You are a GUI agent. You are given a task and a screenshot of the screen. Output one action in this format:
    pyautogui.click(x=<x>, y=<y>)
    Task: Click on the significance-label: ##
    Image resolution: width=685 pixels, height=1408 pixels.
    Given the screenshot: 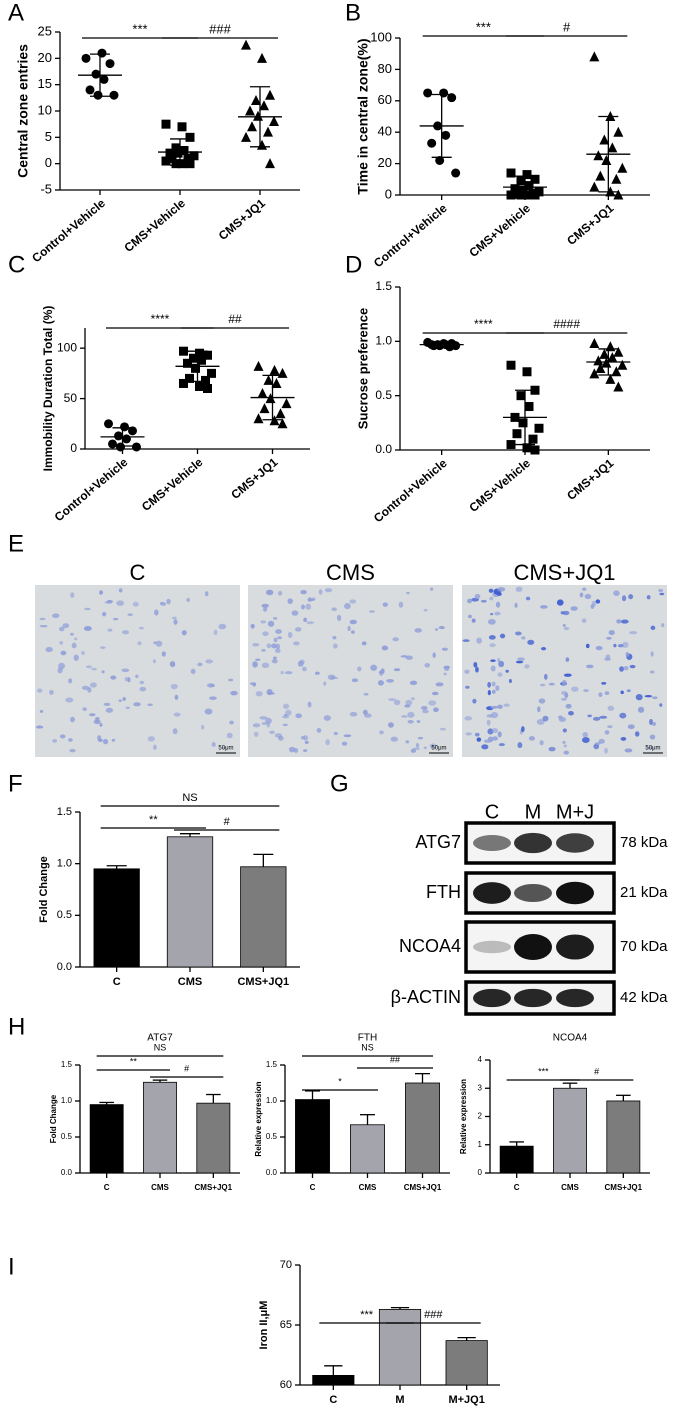 What is the action you would take?
    pyautogui.click(x=395, y=1059)
    